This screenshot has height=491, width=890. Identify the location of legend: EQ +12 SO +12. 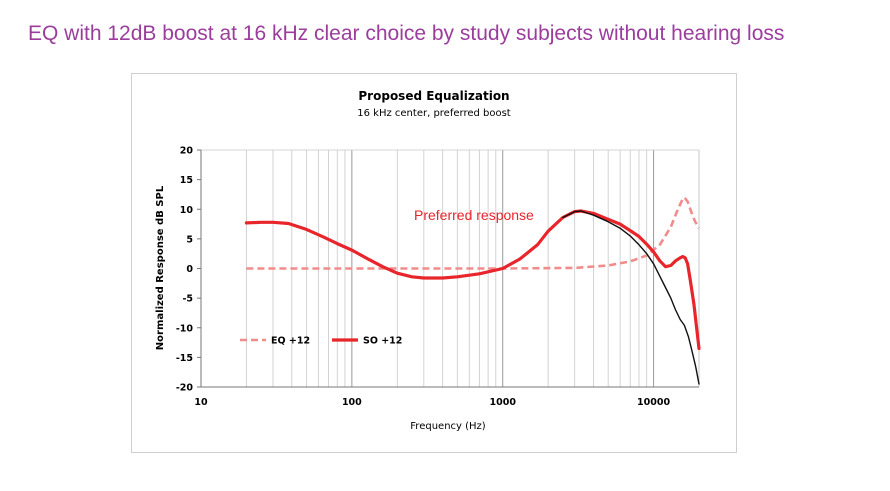
(321, 341).